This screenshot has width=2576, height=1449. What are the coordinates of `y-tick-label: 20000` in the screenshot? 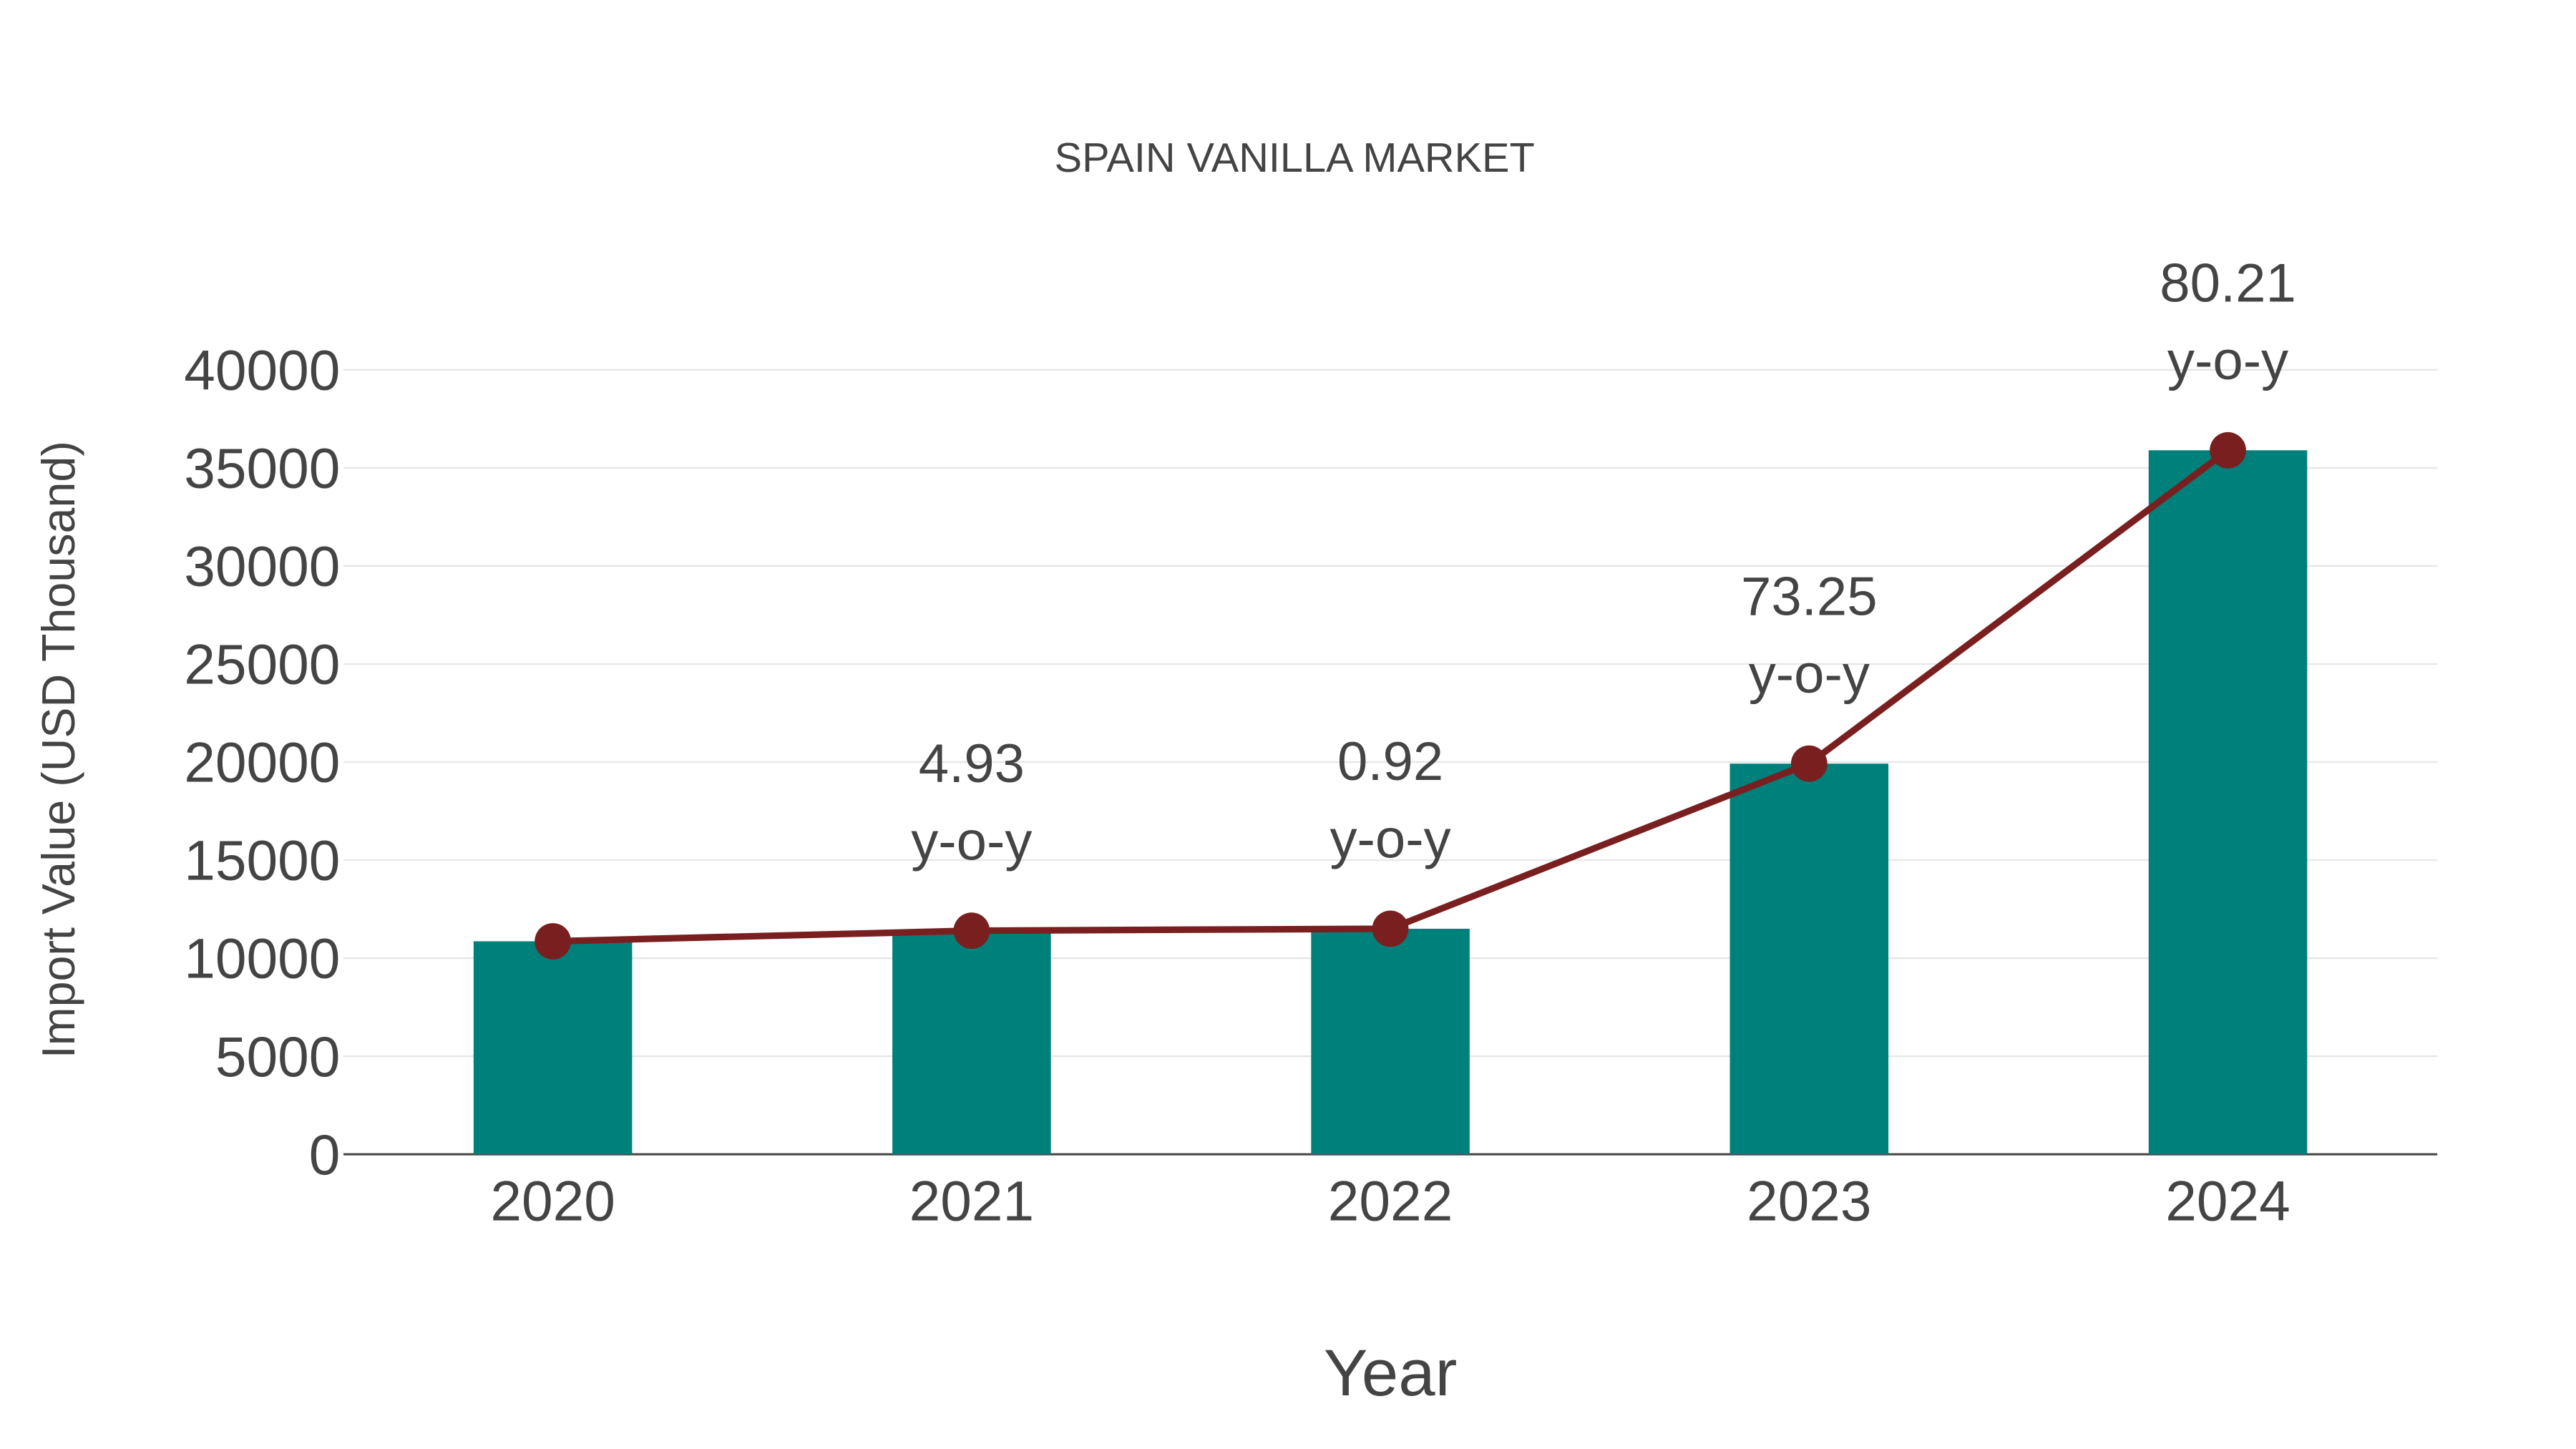 It's located at (262, 762).